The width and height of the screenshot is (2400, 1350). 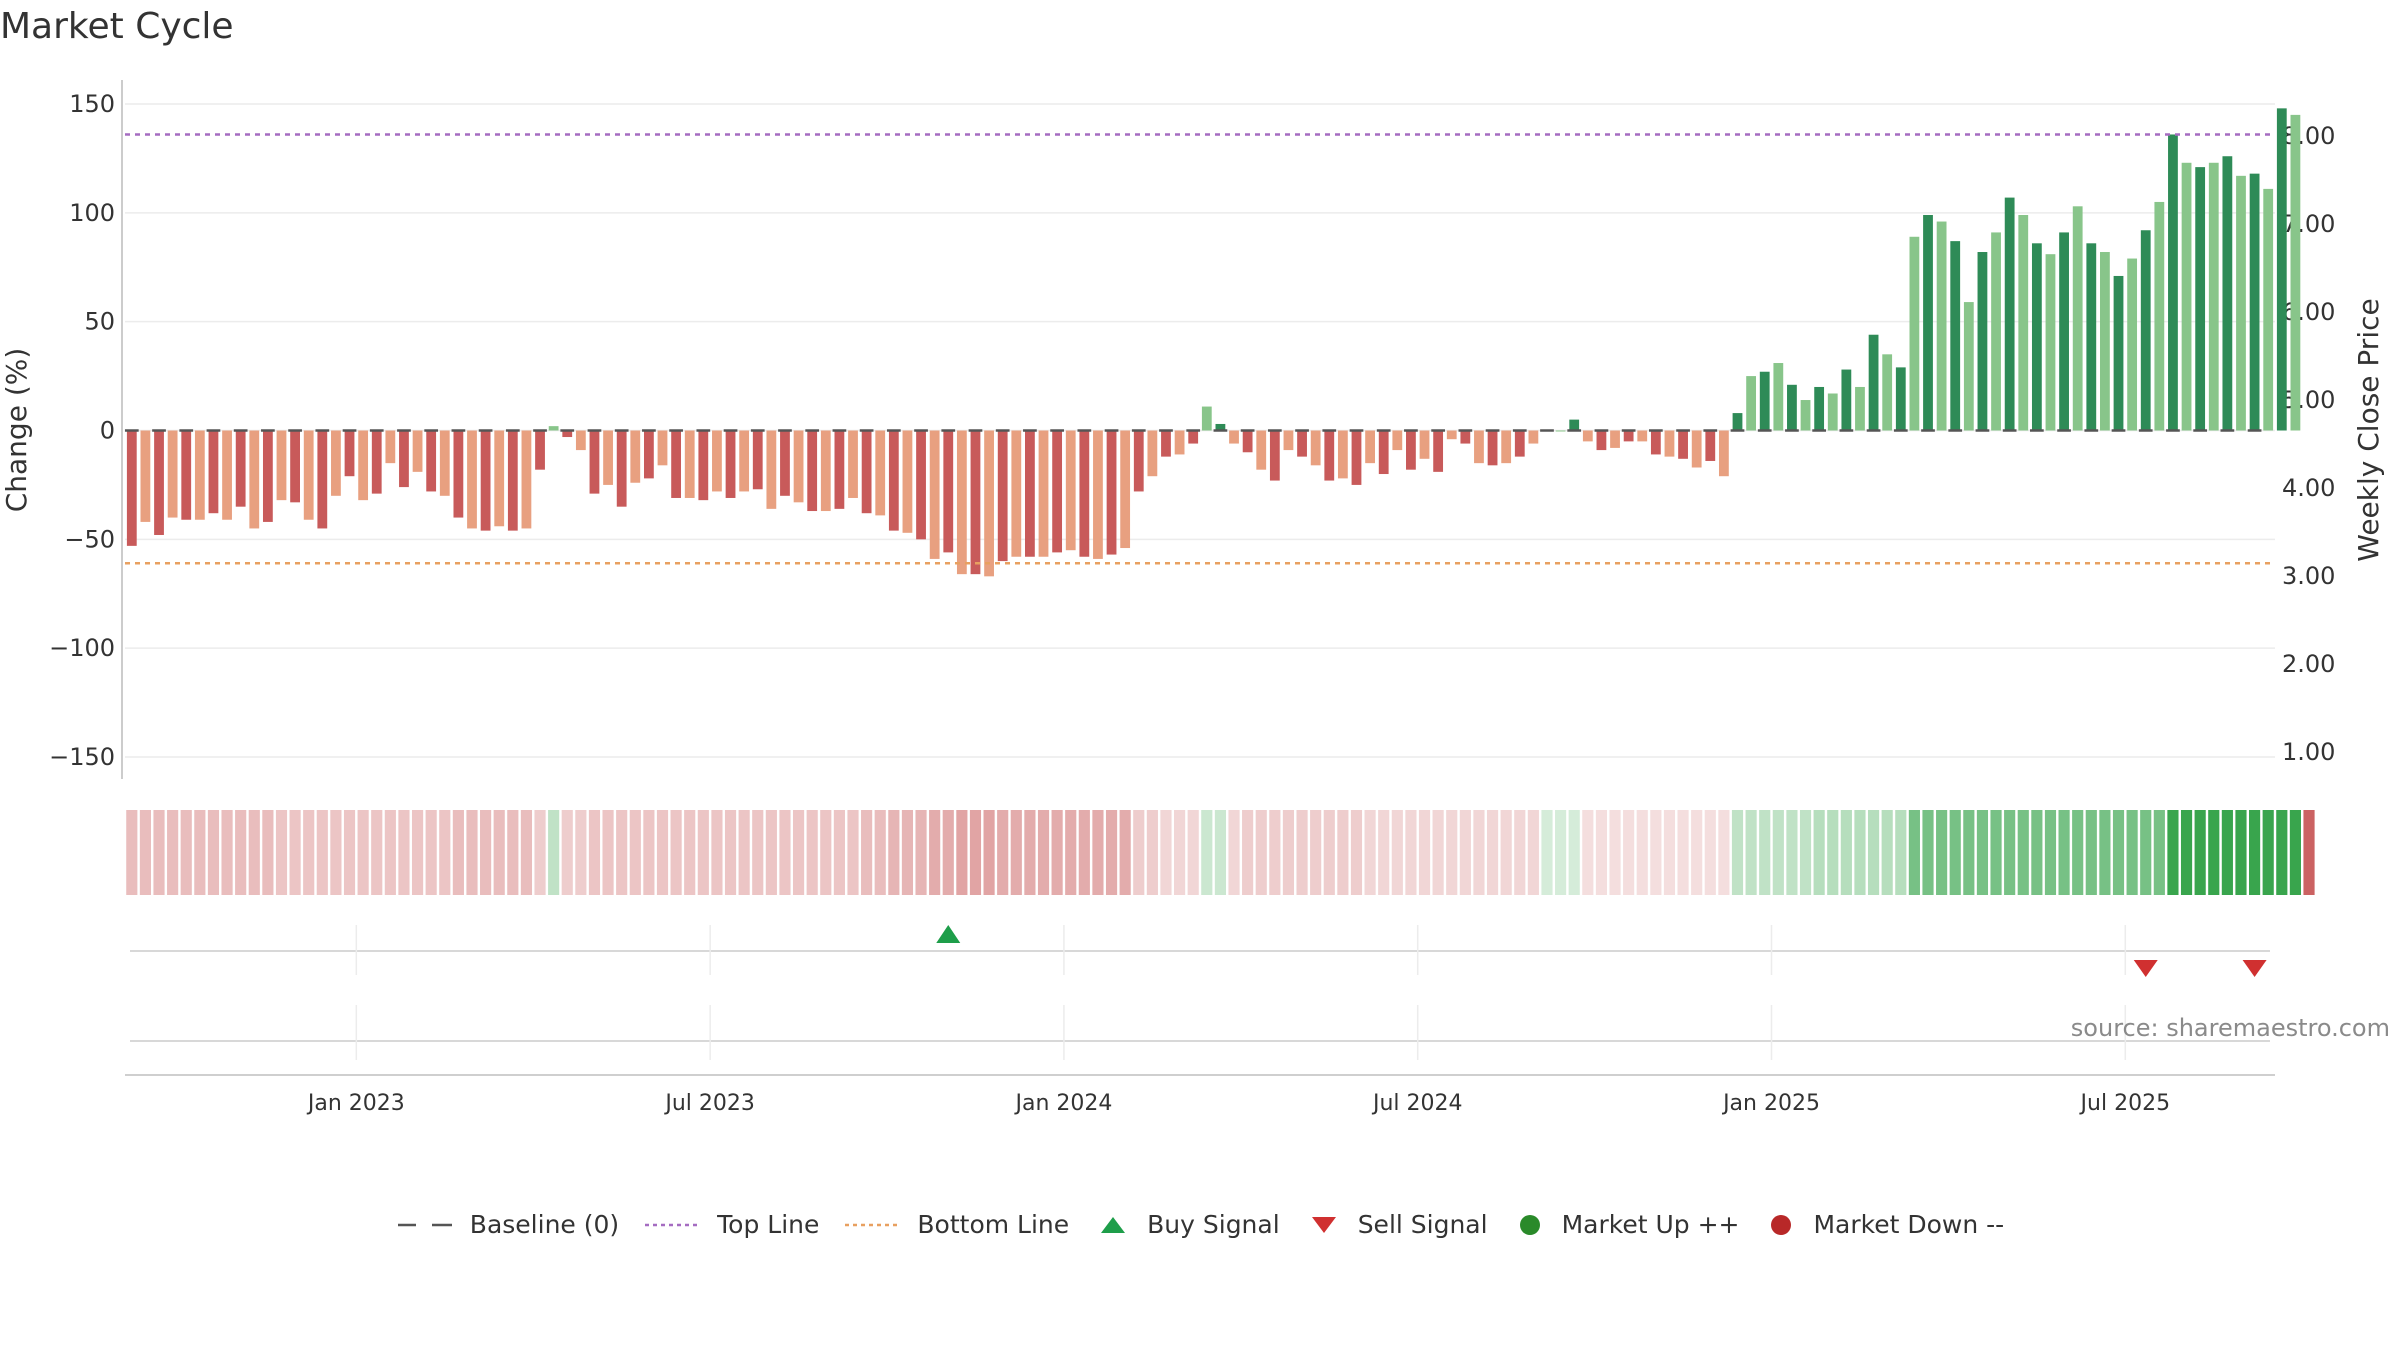 What do you see at coordinates (82, 757) in the screenshot?
I see `y-tick-label: −150` at bounding box center [82, 757].